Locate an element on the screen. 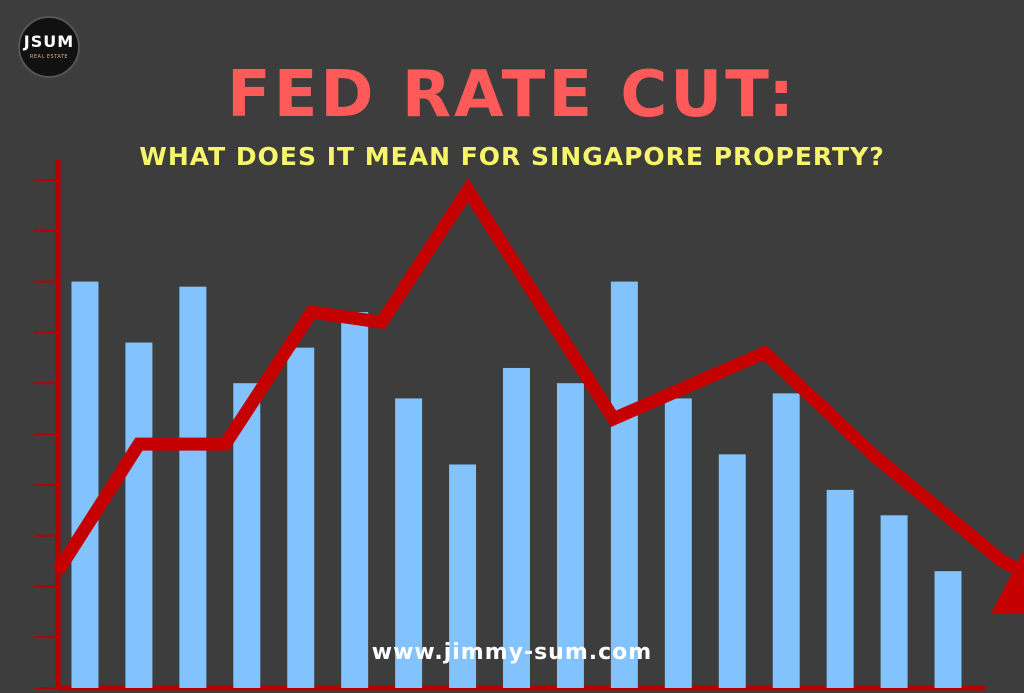 Image resolution: width=1024 pixels, height=693 pixels. trend-arrow-head is located at coordinates (1007, 582).